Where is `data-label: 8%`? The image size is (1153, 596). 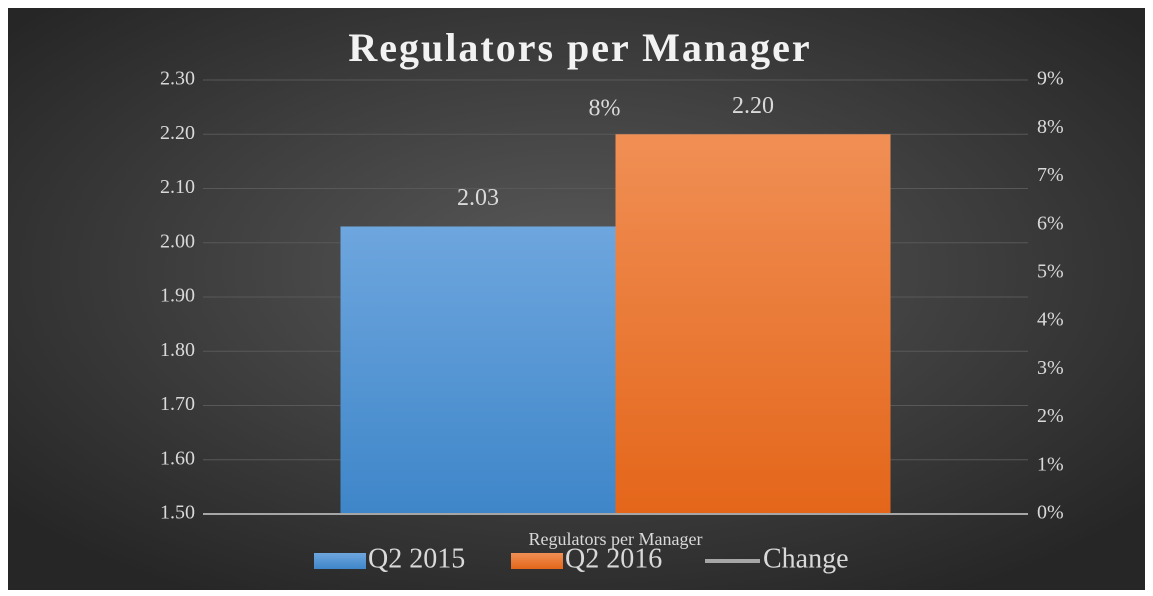
data-label: 8% is located at coordinates (605, 109).